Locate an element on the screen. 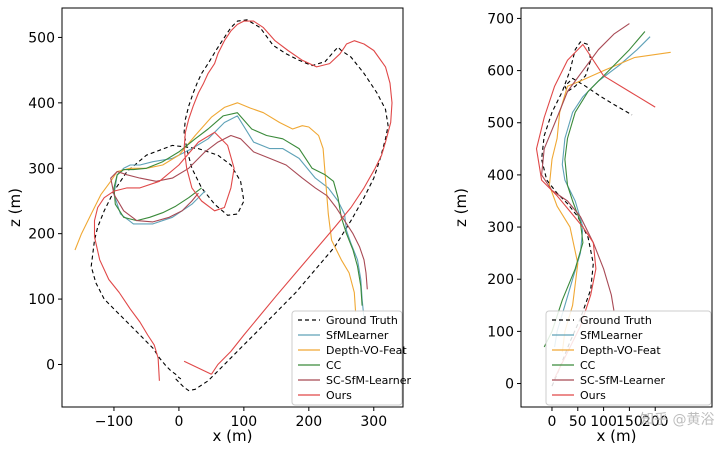 This screenshot has width=720, height=449. x-tick-label: 150 is located at coordinates (629, 422).